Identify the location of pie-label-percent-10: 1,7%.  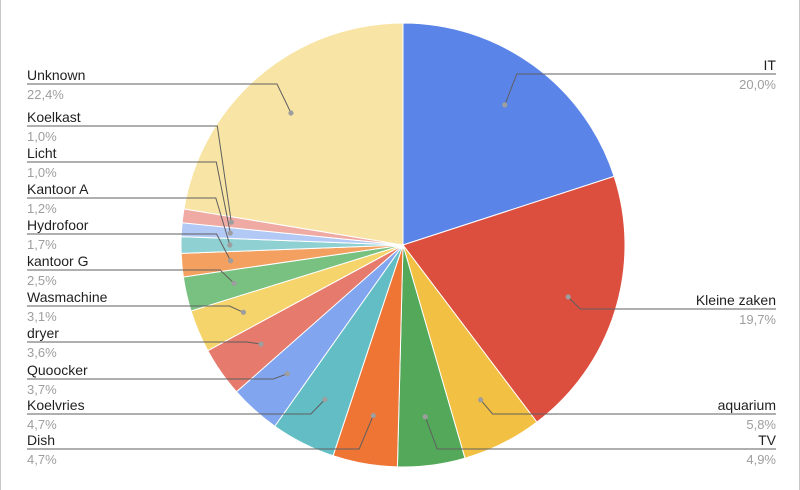
(42, 244).